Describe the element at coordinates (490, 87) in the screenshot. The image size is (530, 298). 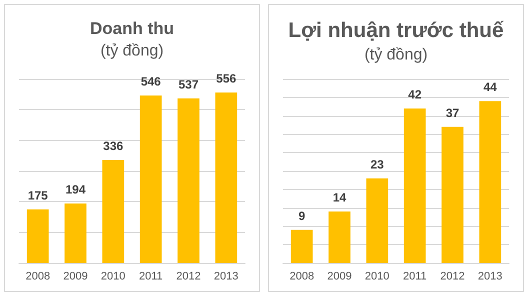
I see `data-label: 44` at that location.